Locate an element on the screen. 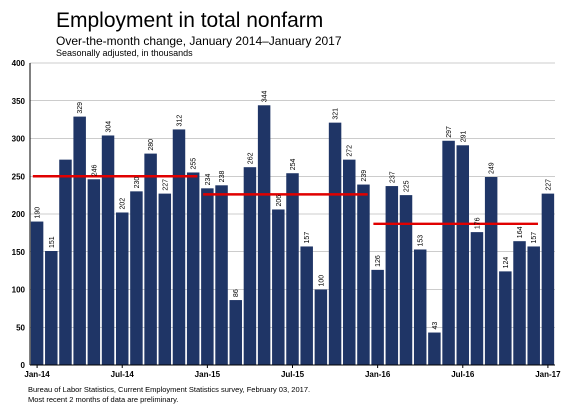 This screenshot has height=414, width=573. data-label-apr-16: 153 is located at coordinates (421, 241).